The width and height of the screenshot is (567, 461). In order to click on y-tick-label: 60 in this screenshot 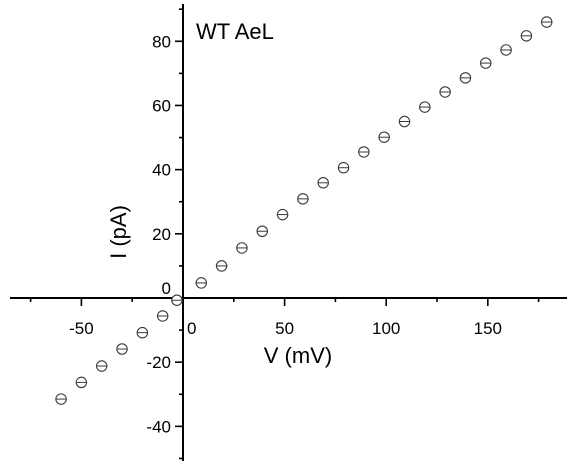, I will do `click(161, 105)`.